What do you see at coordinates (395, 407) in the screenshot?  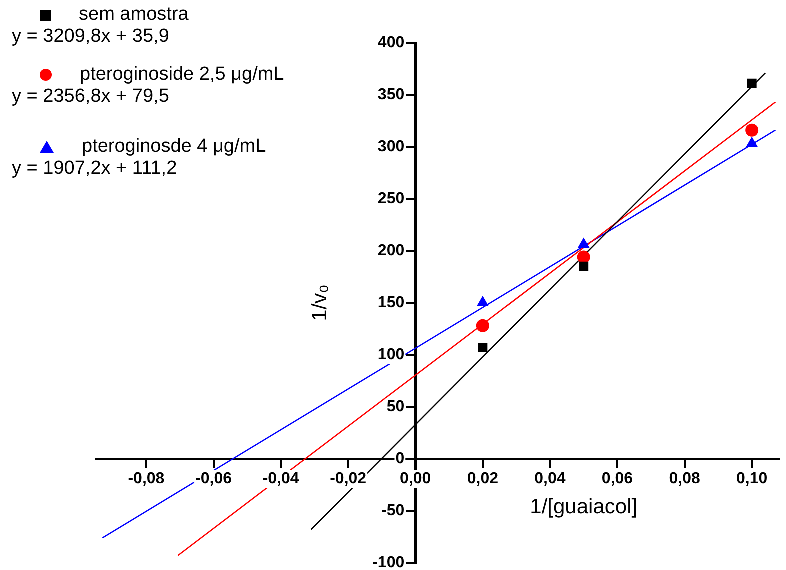 I see `y-tick-label: 50` at bounding box center [395, 407].